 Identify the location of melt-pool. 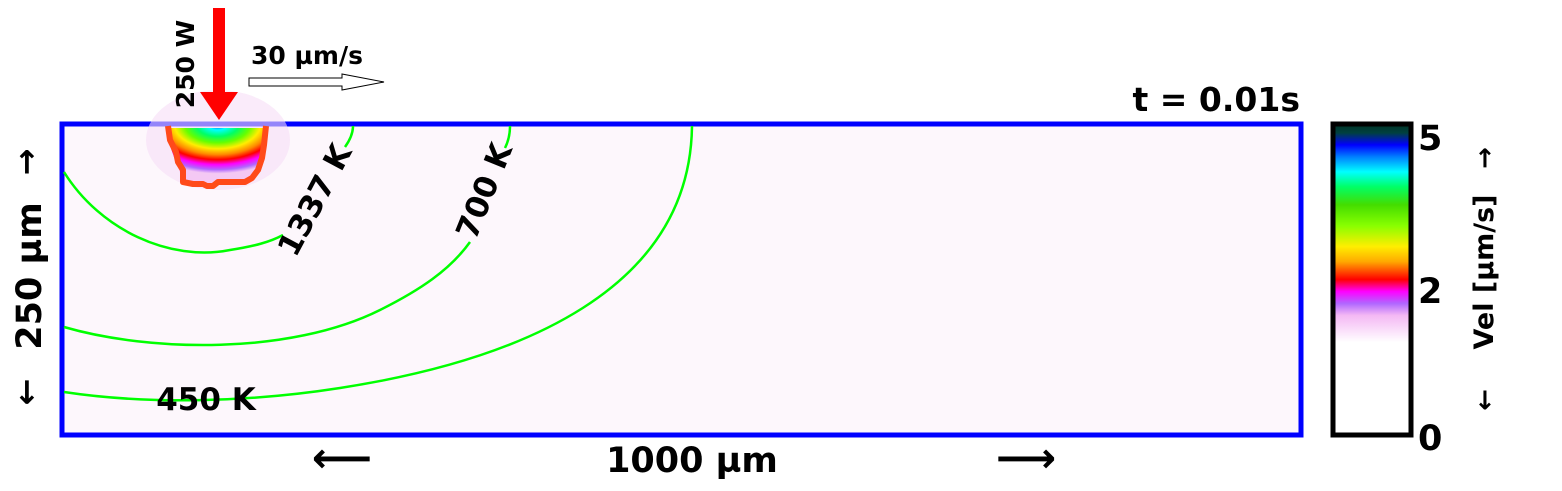
(218, 140).